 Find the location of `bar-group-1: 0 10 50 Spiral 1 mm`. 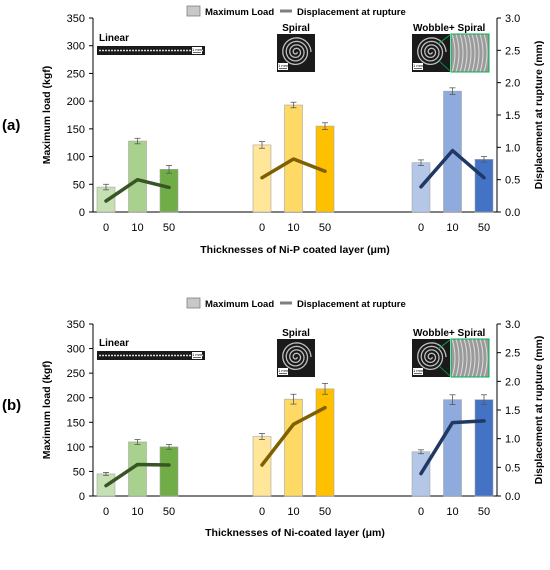

bar-group-1: 0 10 50 Spiral 1 mm is located at coordinates (293, 423).